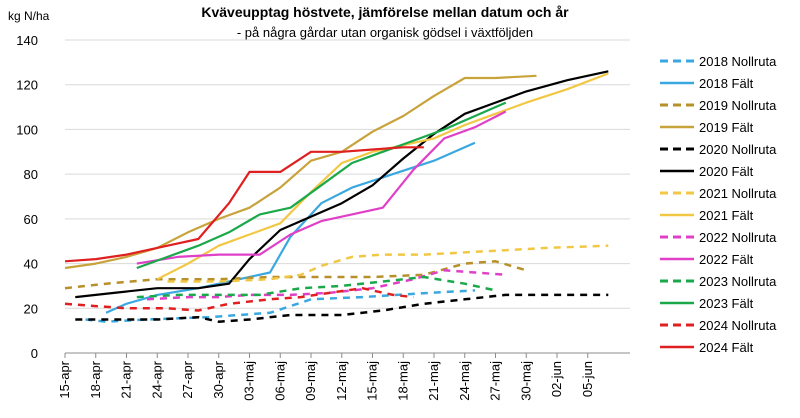 The image size is (800, 418). I want to click on legend-label: 2023 Fält, so click(726, 303).